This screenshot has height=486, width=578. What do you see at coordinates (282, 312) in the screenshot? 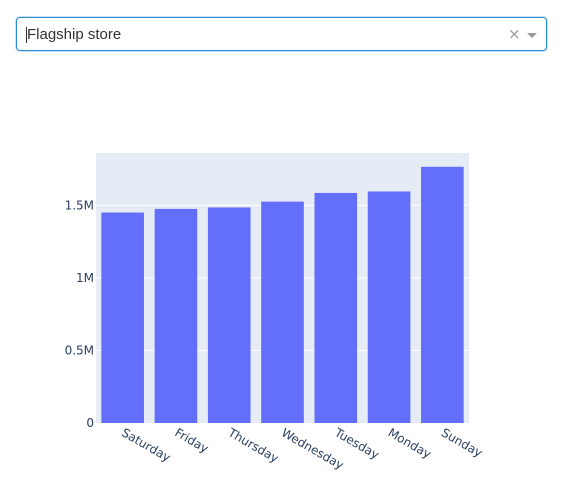
I see `bar-wednesday` at bounding box center [282, 312].